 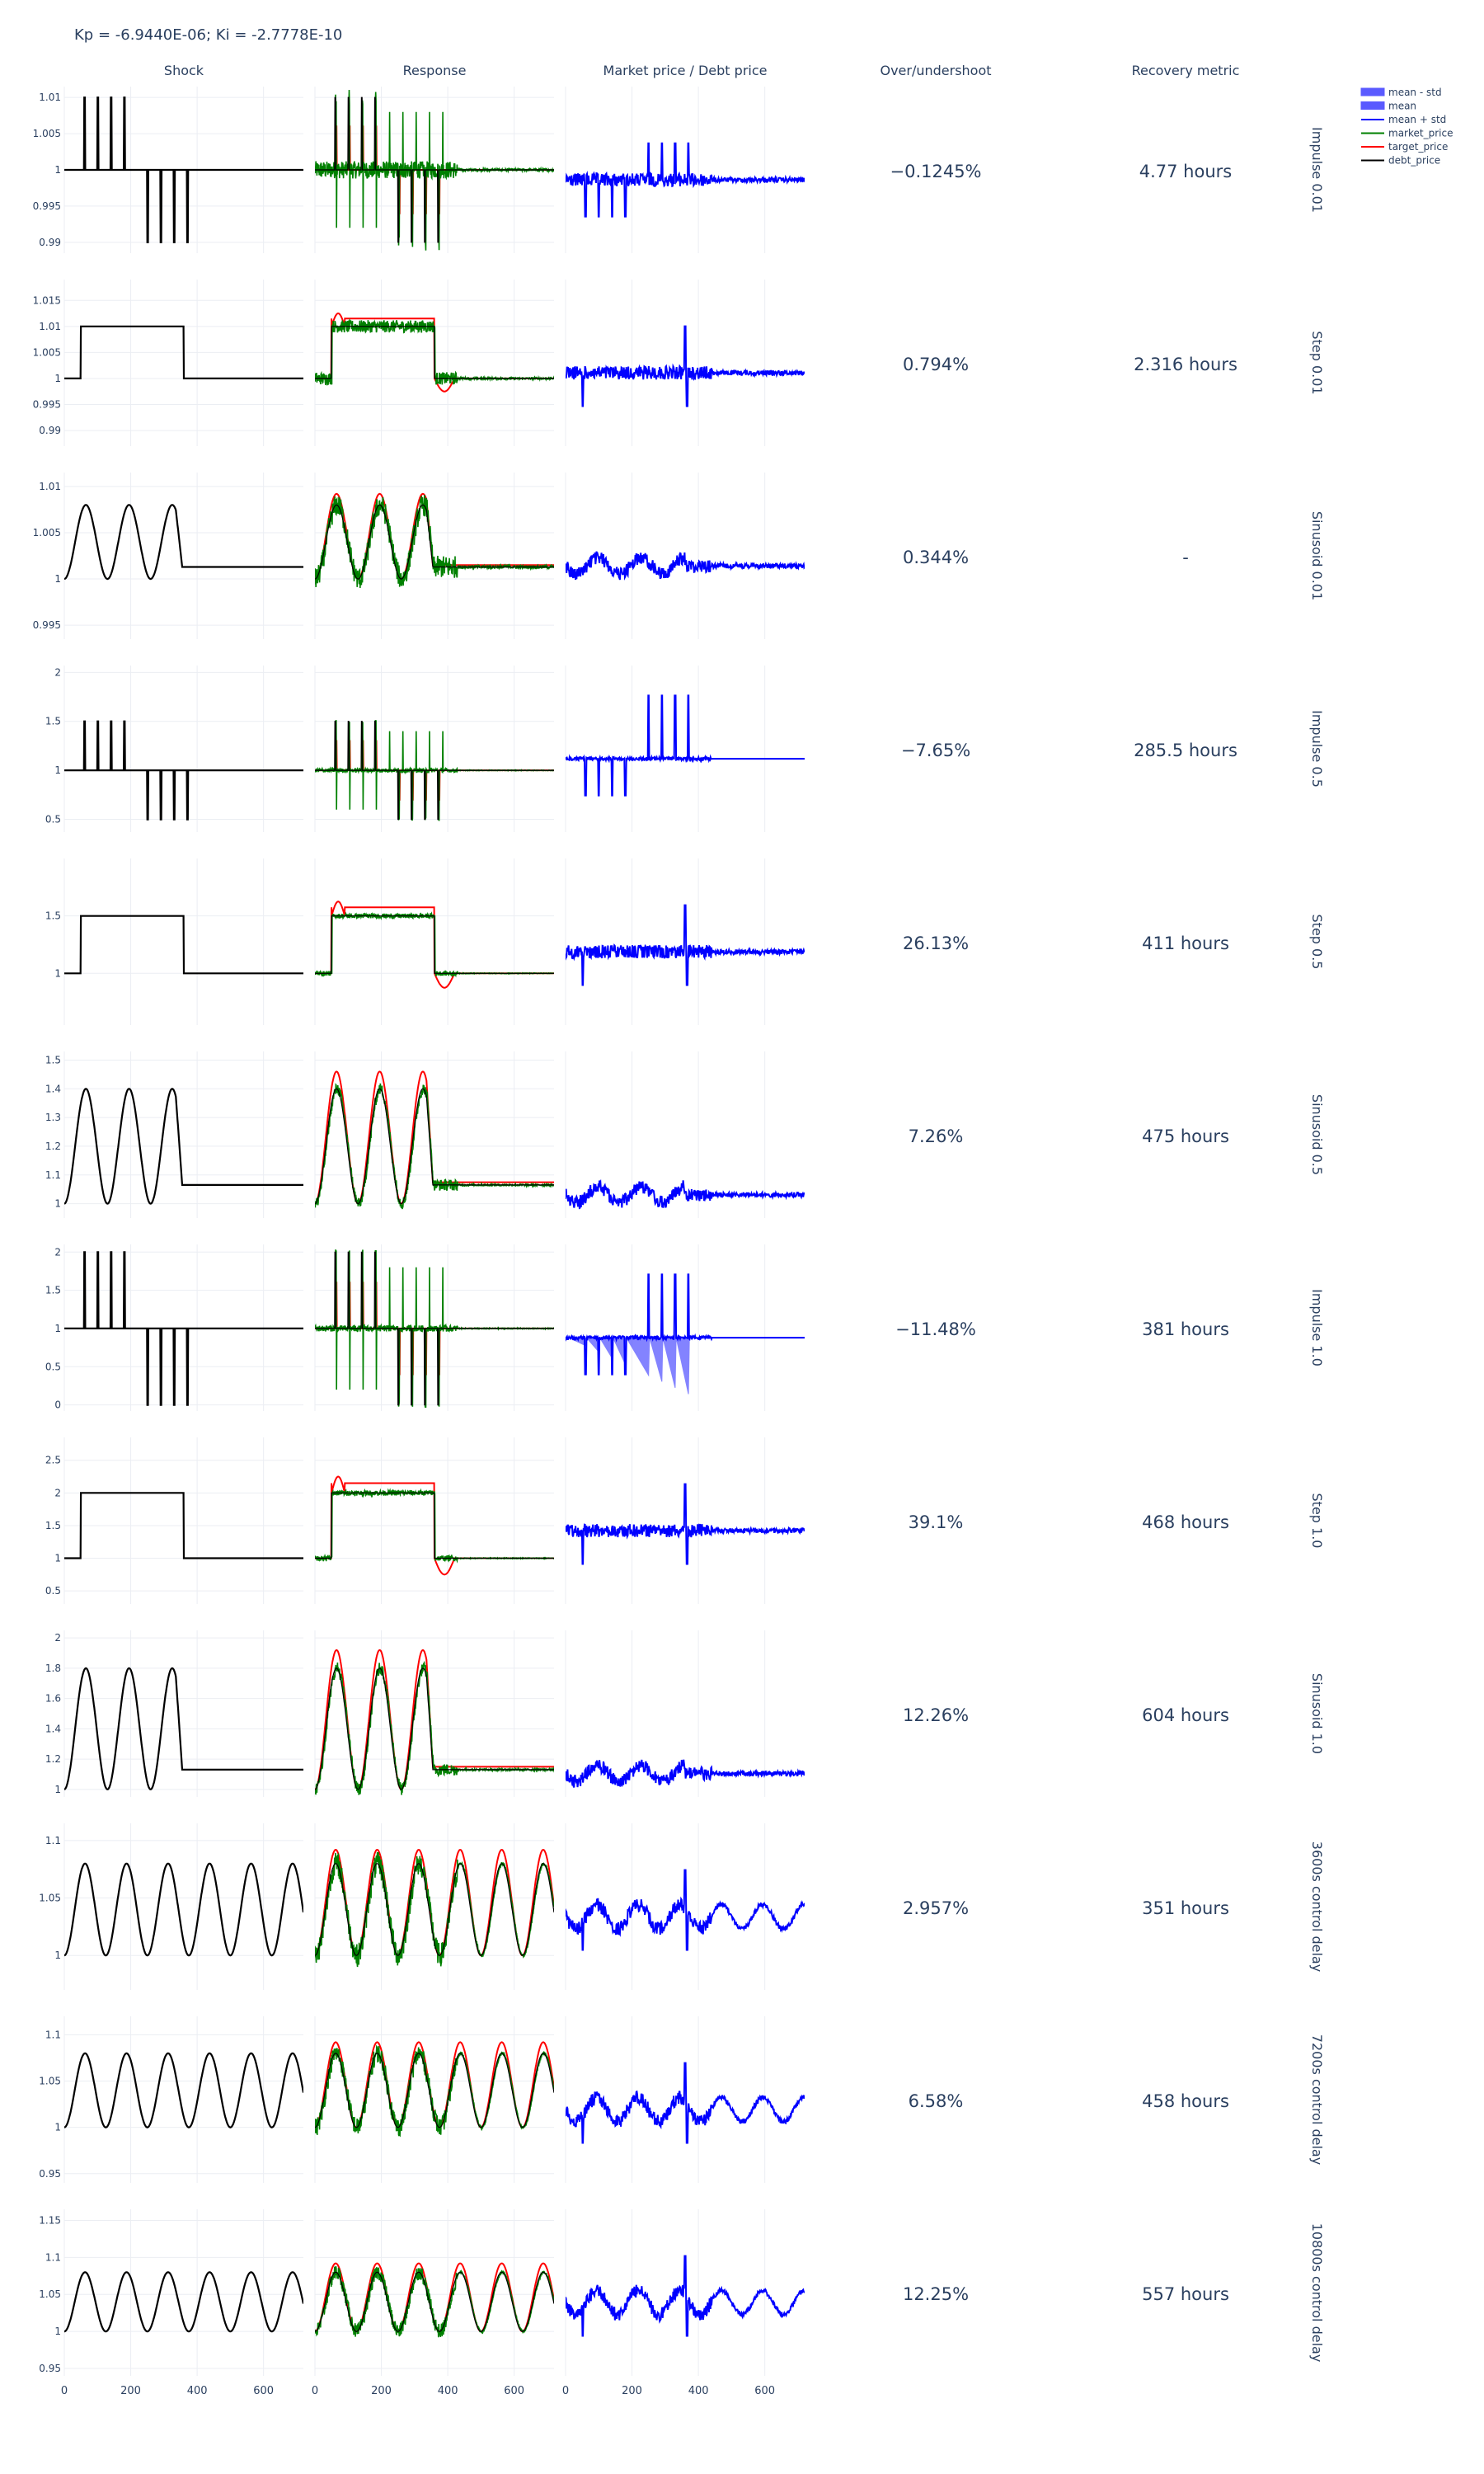 What do you see at coordinates (1185, 1908) in the screenshot?
I see `recovery-value: 351 hours` at bounding box center [1185, 1908].